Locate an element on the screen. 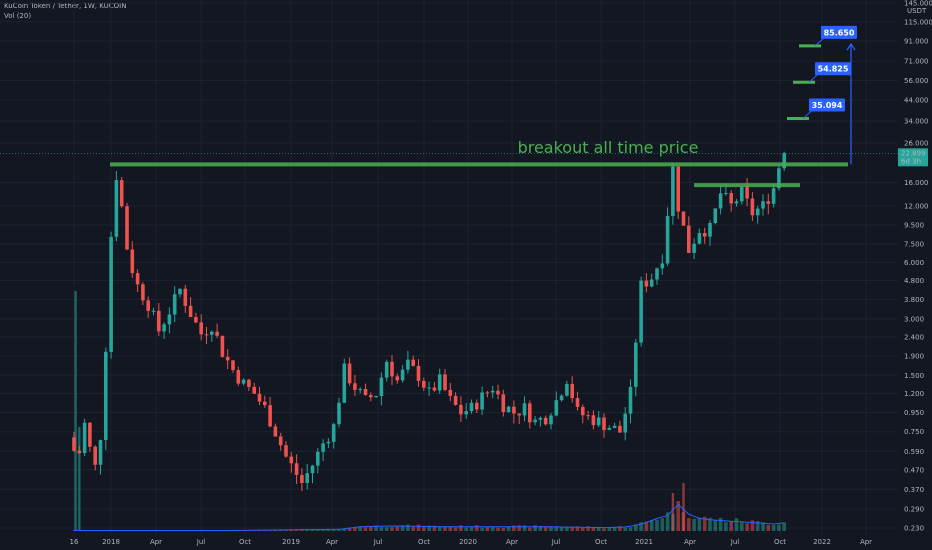 The width and height of the screenshot is (932, 550). price-tick-label: 0.230 is located at coordinates (914, 529).